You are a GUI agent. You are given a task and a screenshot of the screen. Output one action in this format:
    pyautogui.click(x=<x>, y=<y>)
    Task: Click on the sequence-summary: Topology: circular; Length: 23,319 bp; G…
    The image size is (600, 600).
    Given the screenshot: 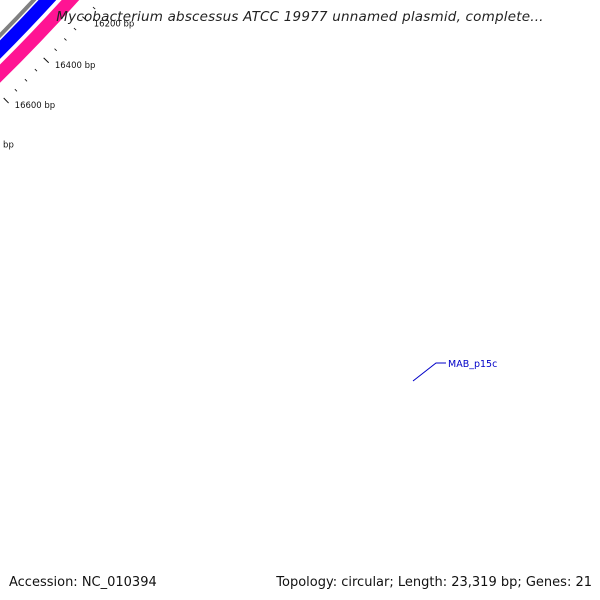 What is the action you would take?
    pyautogui.click(x=434, y=582)
    